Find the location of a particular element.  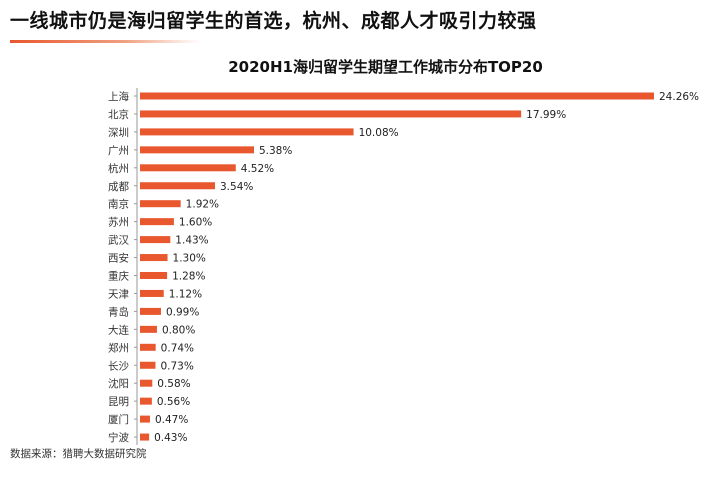

data-label: 24.26% is located at coordinates (679, 97).